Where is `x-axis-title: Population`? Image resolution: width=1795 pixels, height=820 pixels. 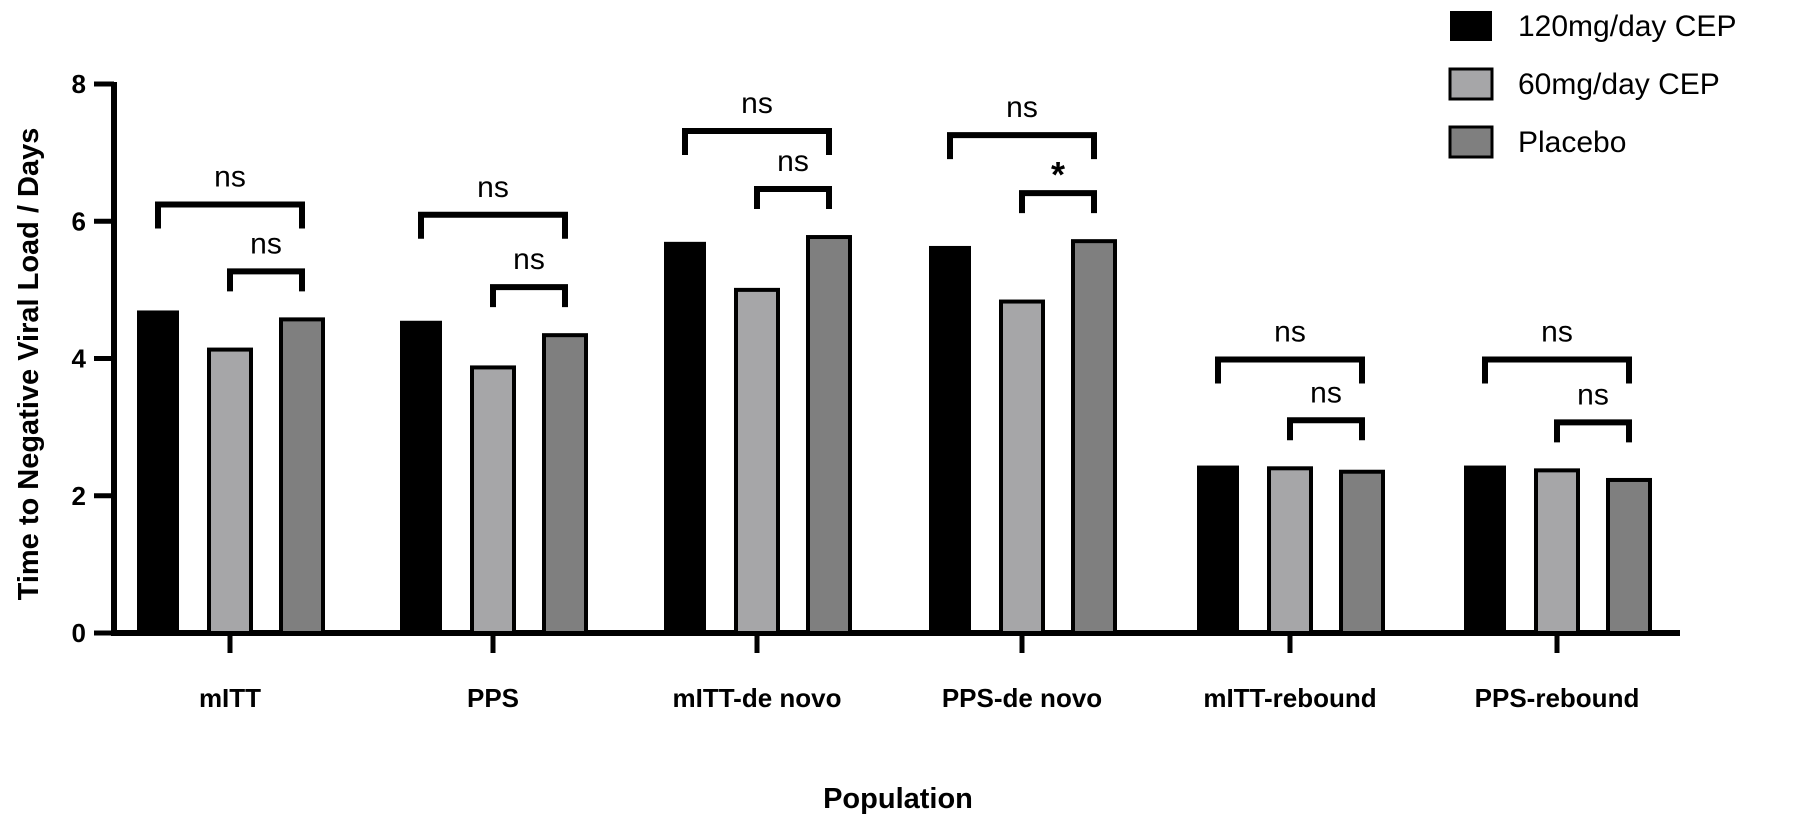 x-axis-title: Population is located at coordinates (898, 799).